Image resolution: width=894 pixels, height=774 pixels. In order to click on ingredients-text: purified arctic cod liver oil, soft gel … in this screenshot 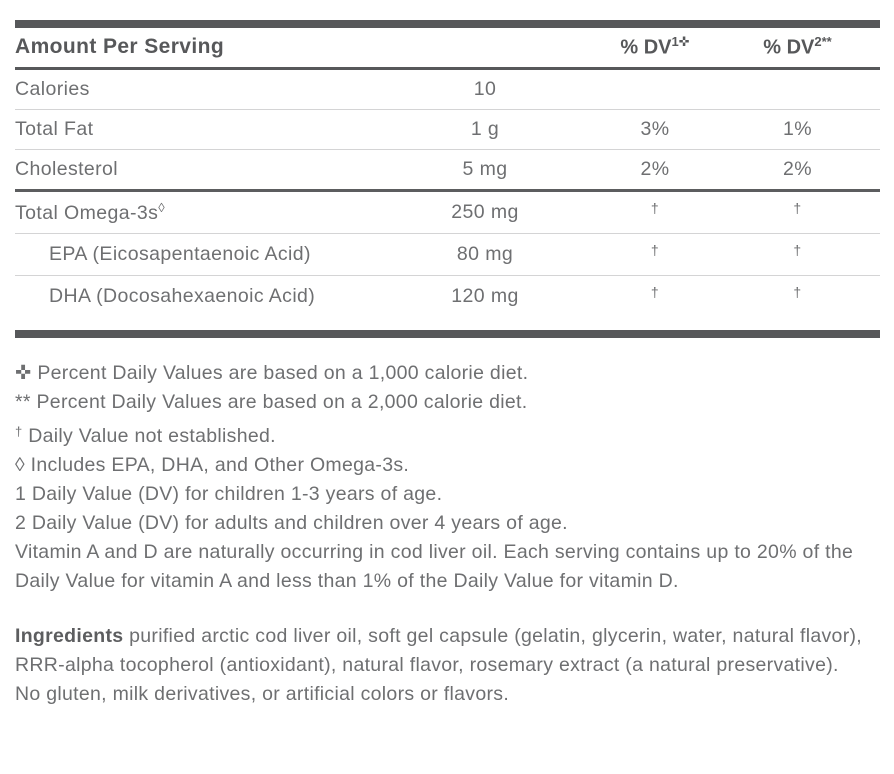, I will do `click(438, 650)`.